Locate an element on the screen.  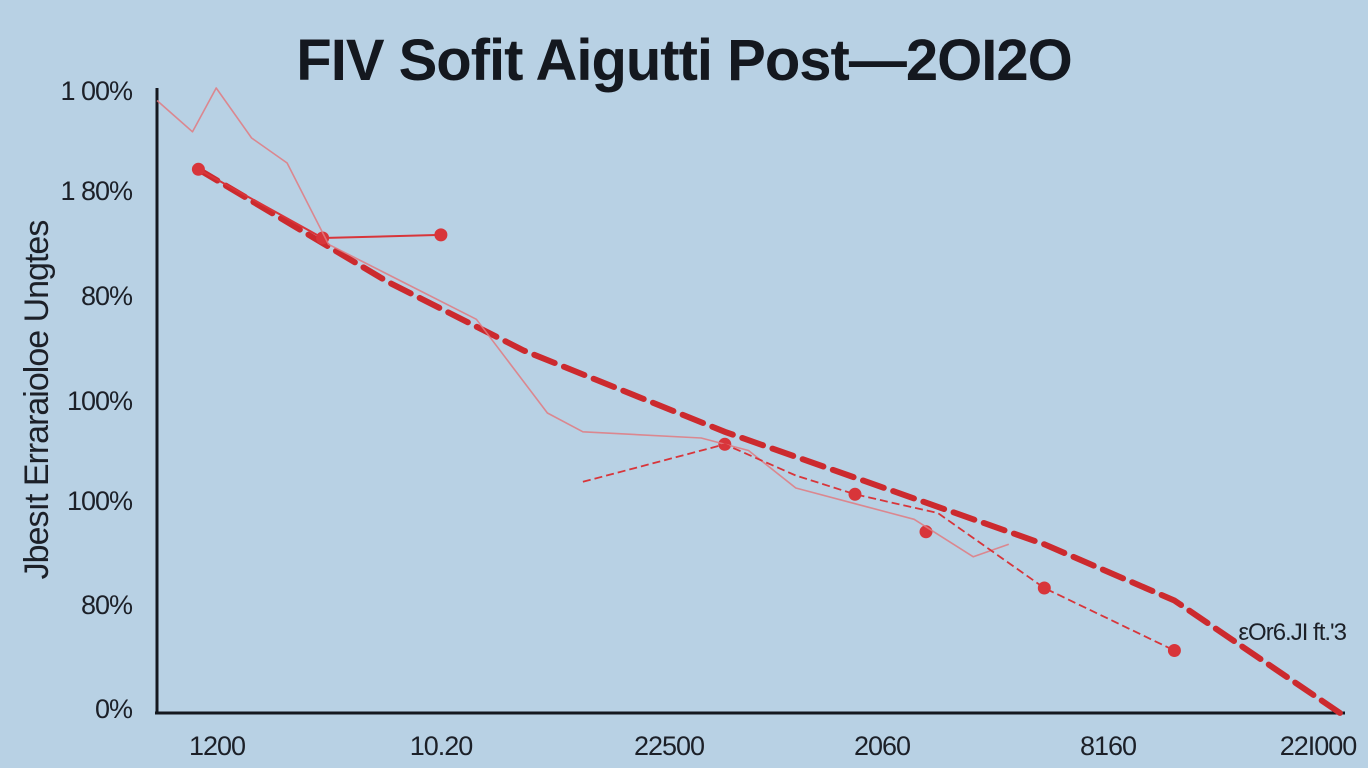
y-tick-labels: 1 00% 1 80% 80% 100% 100% 80% 0% is located at coordinates (97, 400).